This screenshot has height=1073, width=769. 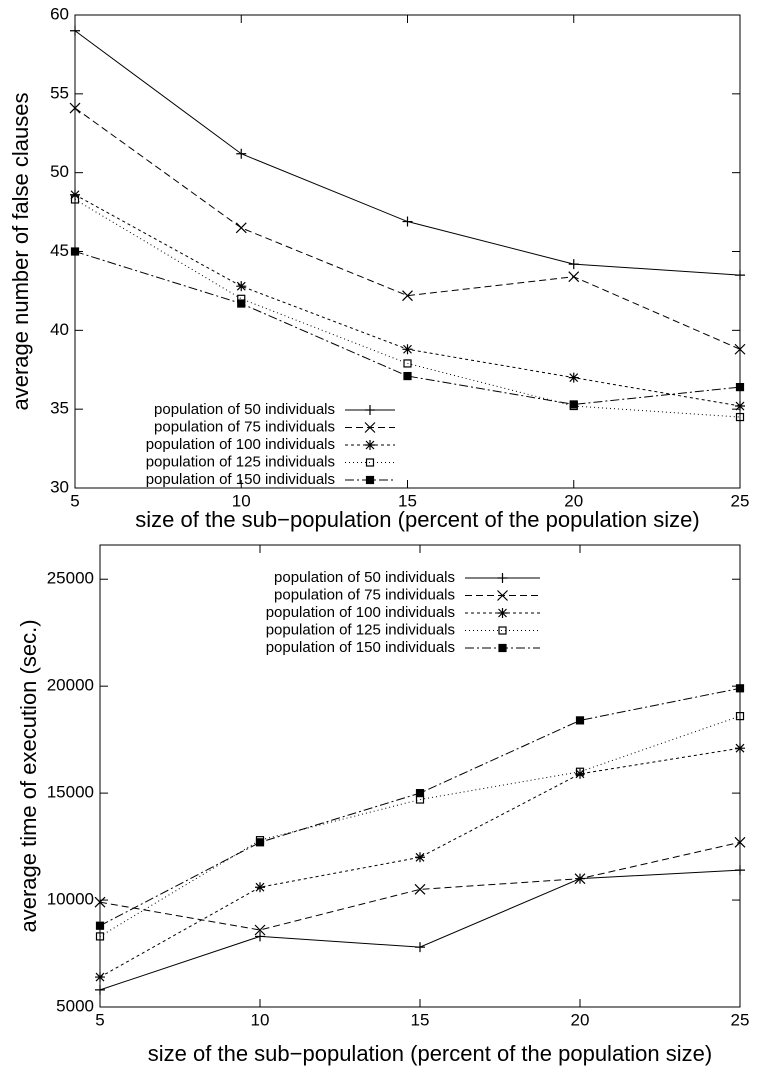 What do you see at coordinates (59, 408) in the screenshot?
I see `y-tick-label: 35` at bounding box center [59, 408].